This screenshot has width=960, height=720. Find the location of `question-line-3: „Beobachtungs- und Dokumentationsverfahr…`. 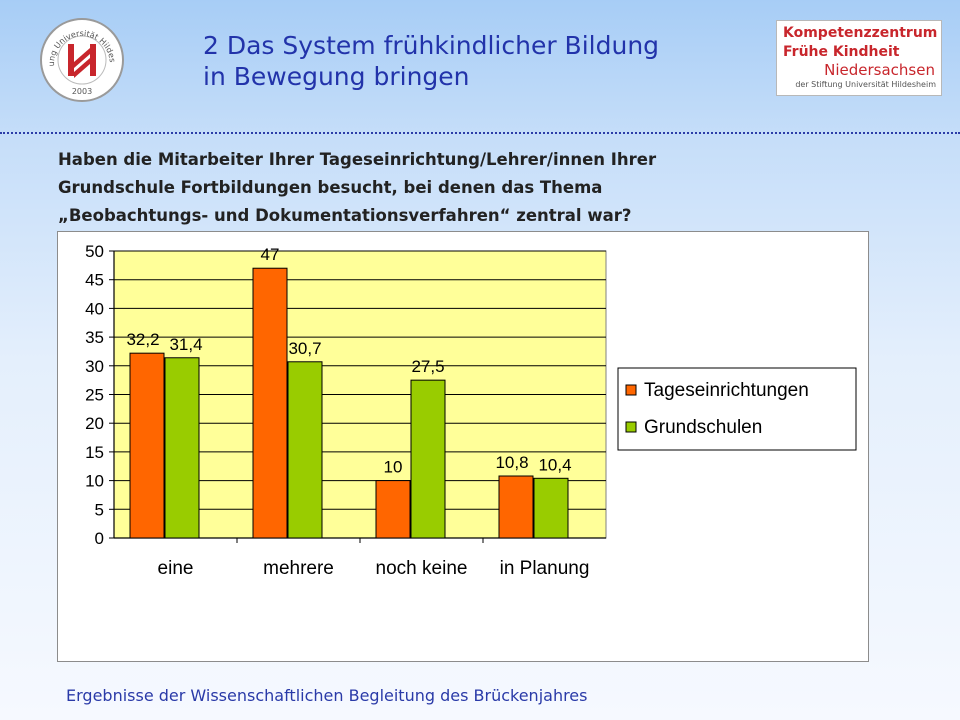

question-line-3: „Beobachtungs- und Dokumentationsverfahr… is located at coordinates (345, 215).